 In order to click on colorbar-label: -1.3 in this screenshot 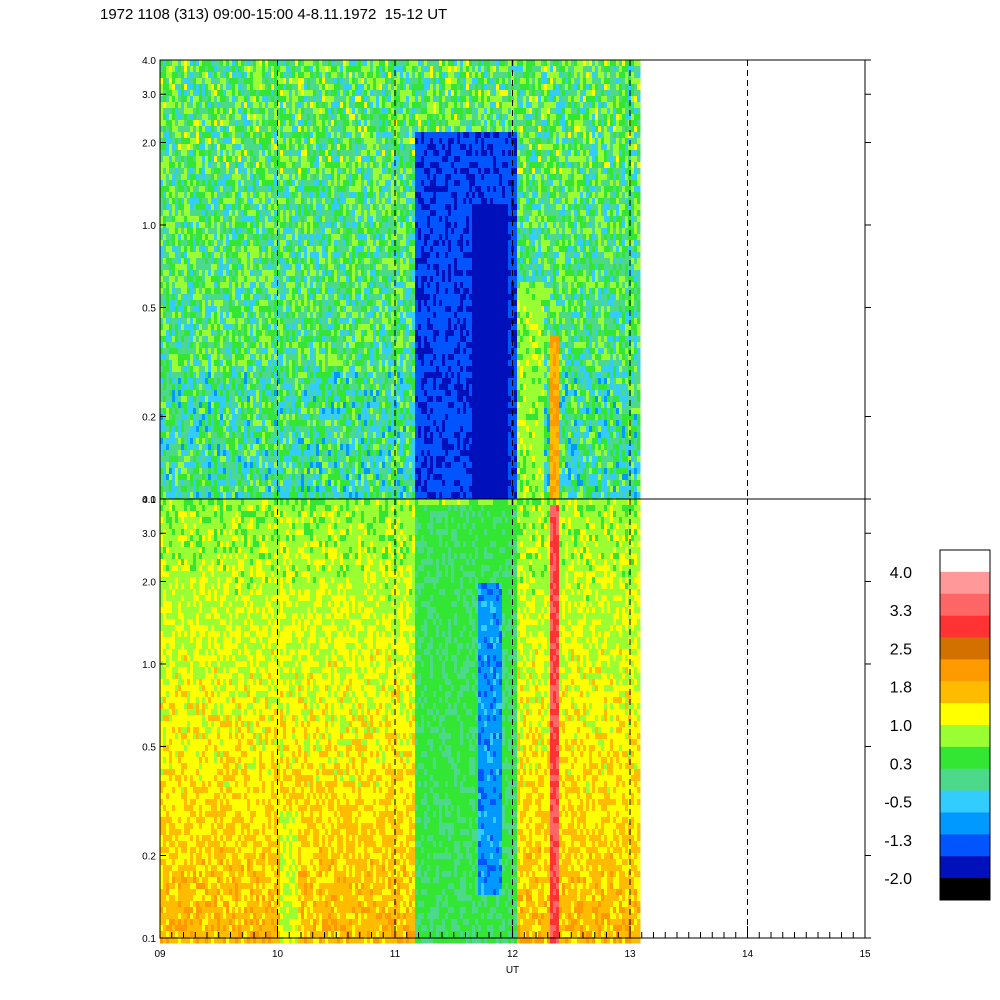, I will do `click(898, 841)`.